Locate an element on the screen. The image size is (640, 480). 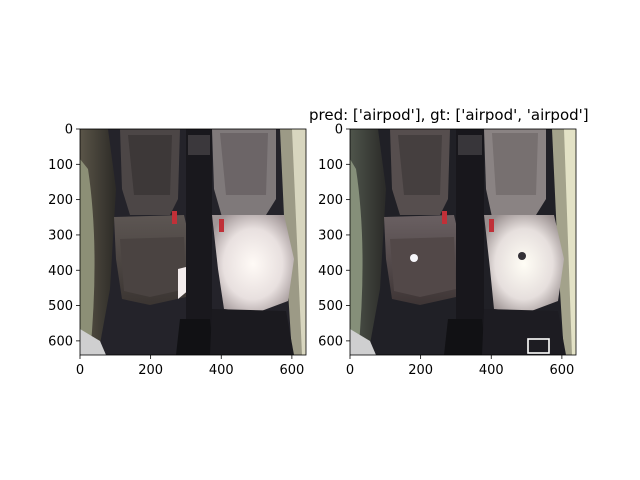
left-y-ticks: 0 100 200 300 400 500 600 is located at coordinates (64, 236).